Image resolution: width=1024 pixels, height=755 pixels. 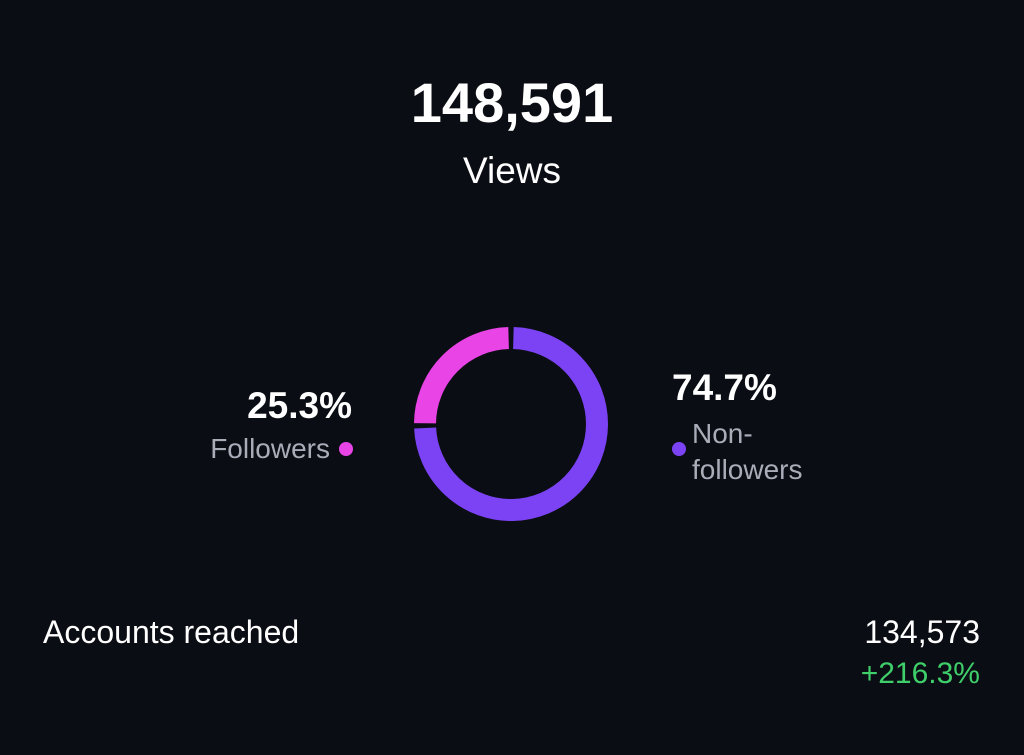 What do you see at coordinates (679, 449) in the screenshot?
I see `non-followers-dot` at bounding box center [679, 449].